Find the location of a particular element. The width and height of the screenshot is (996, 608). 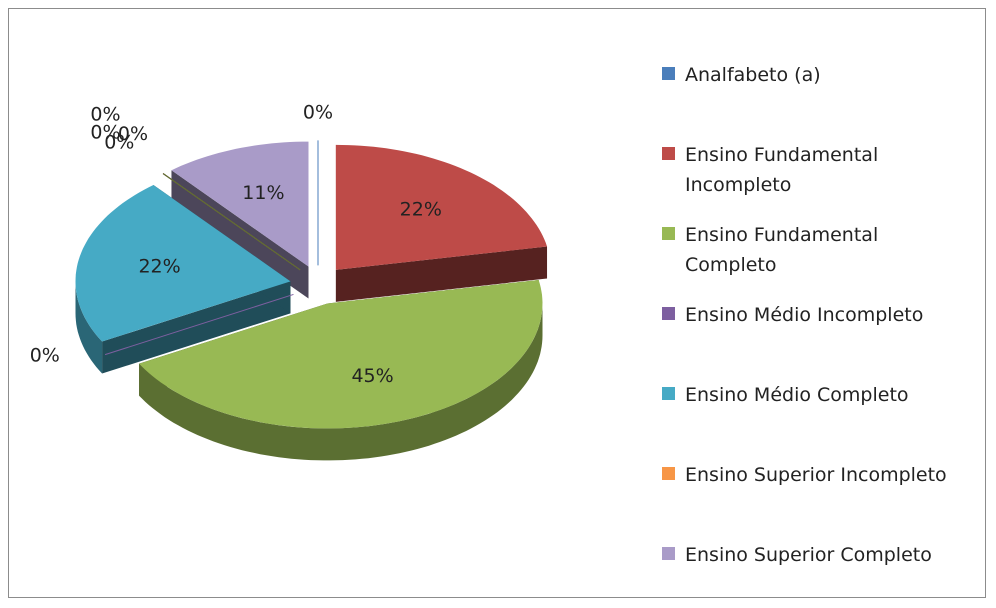

legend-item: Ensino Superior Incompleto is located at coordinates (822, 475).